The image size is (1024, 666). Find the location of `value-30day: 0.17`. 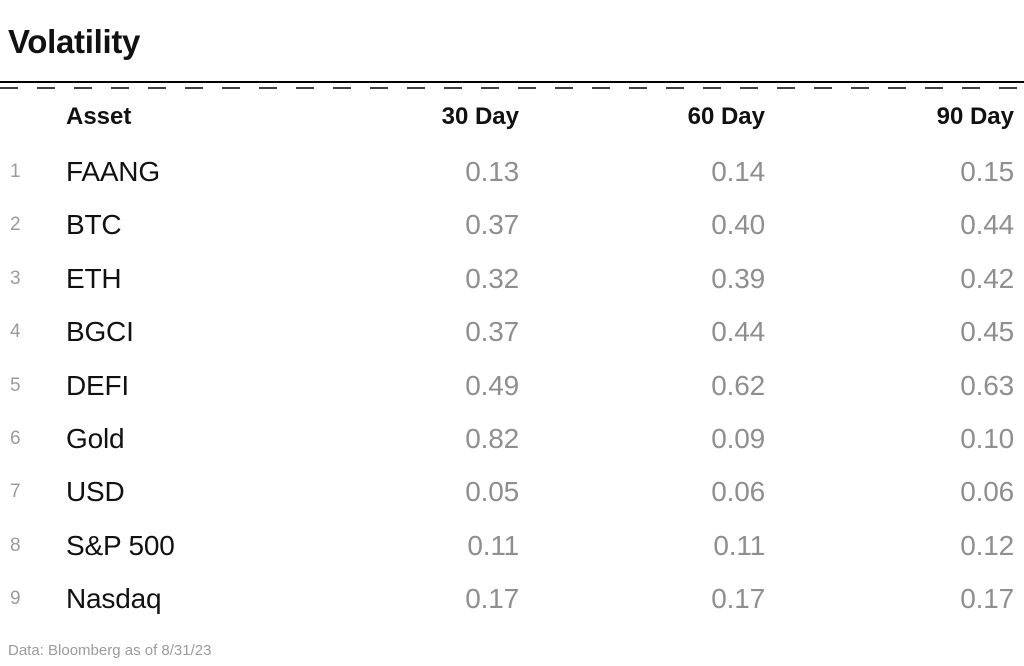

value-30day: 0.17 is located at coordinates (492, 599).